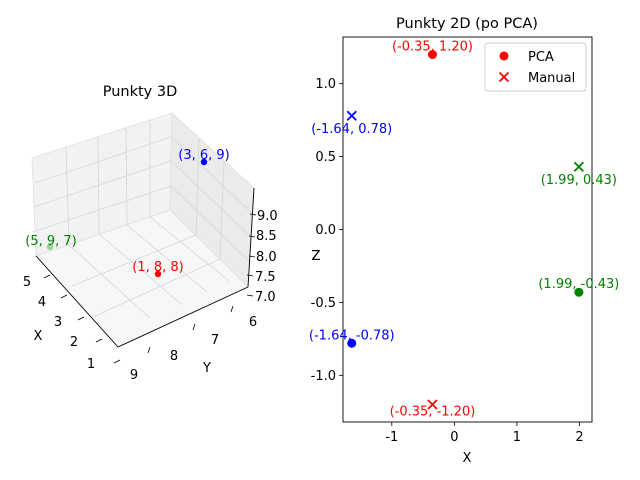 Image resolution: width=640 pixels, height=480 pixels. I want to click on y-tick-label: 0.5, so click(325, 157).